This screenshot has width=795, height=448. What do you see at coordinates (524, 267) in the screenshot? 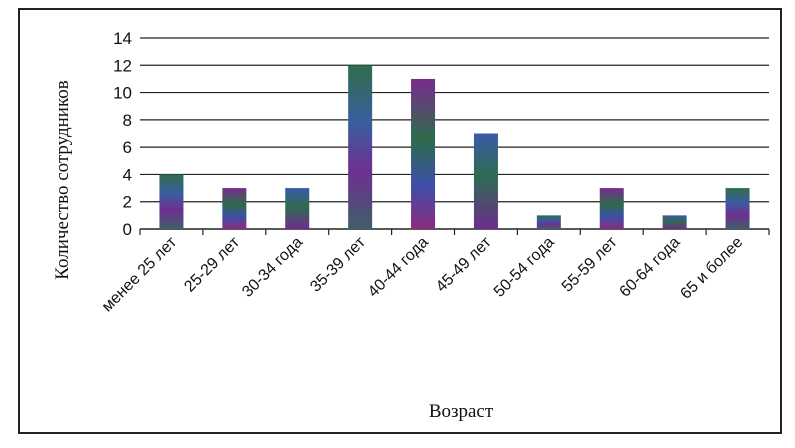
I see `x-tick-label: 50-54 года` at bounding box center [524, 267].